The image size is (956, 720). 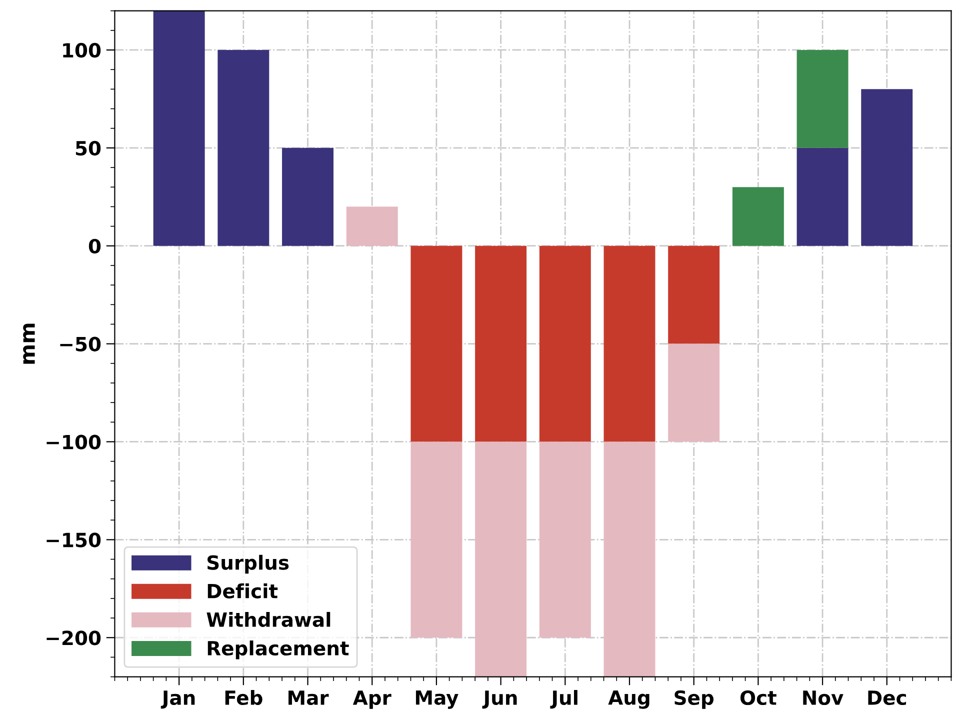 I want to click on x-tick-label: Jan, so click(x=177, y=699).